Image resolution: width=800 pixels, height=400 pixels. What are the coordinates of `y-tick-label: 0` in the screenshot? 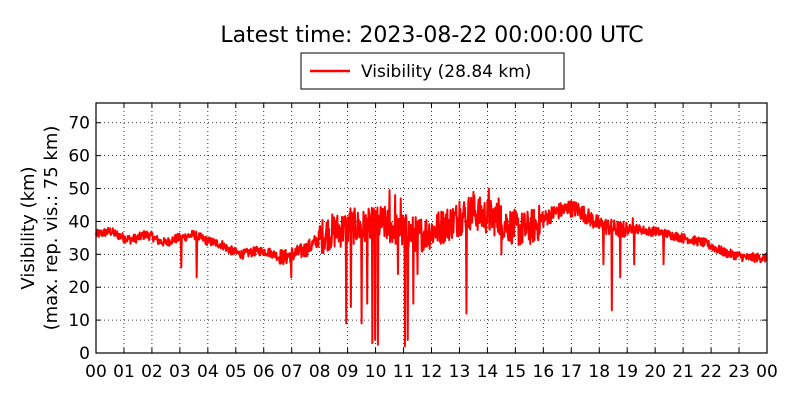 It's located at (84, 354).